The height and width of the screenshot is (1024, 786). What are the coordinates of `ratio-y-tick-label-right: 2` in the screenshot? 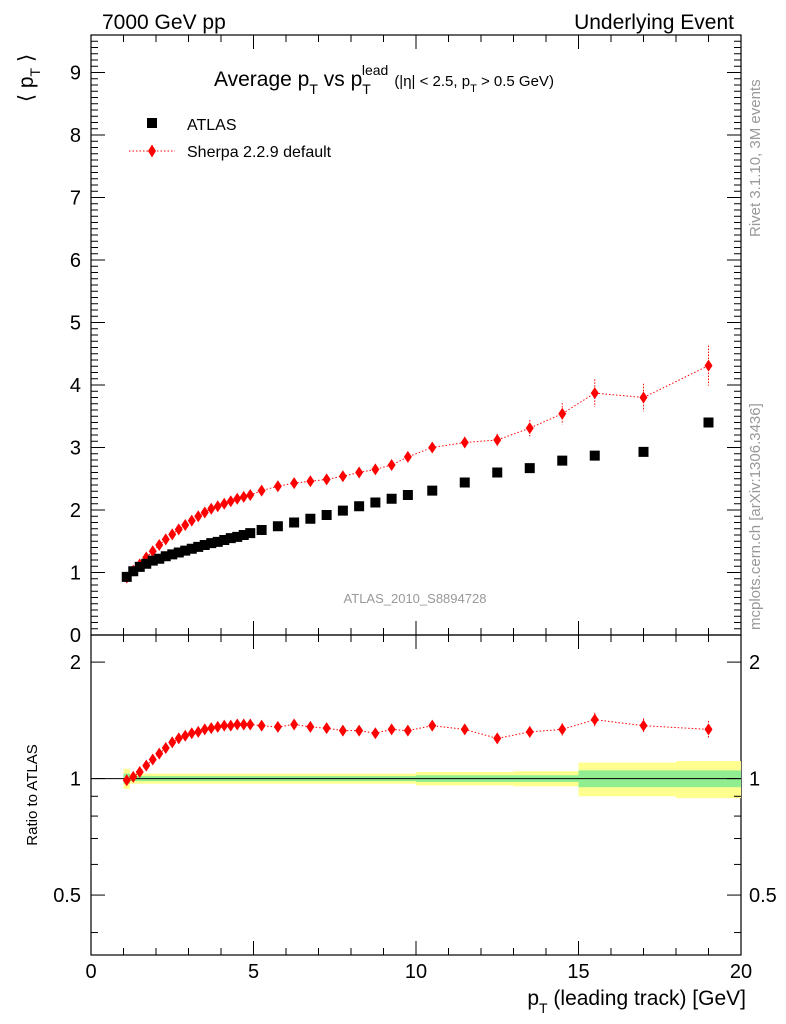 It's located at (754, 663).